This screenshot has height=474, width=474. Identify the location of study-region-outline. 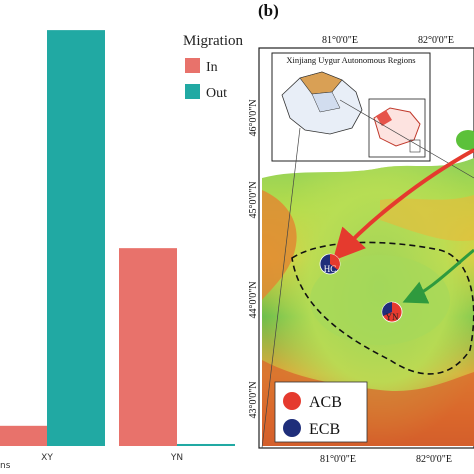
(382, 308).